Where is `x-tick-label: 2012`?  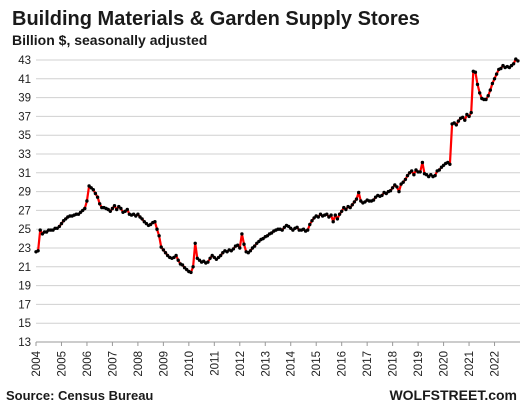 x-tick-label: 2012 is located at coordinates (241, 364).